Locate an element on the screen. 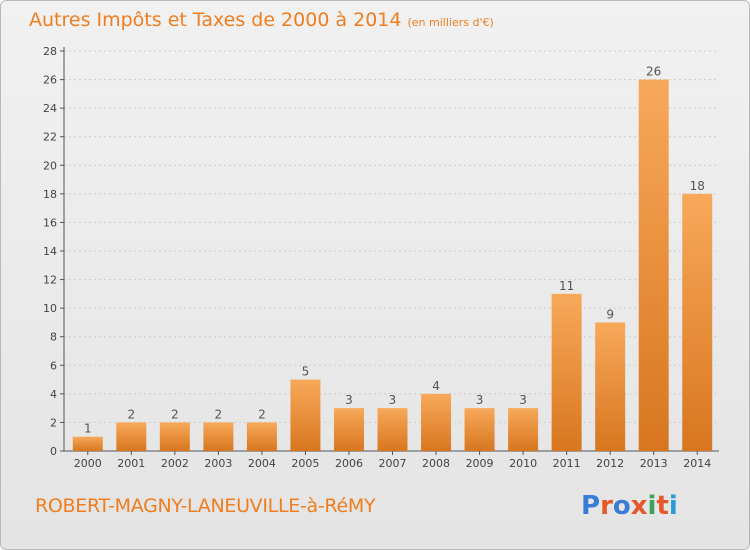 The width and height of the screenshot is (750, 550). x-tick-label: 2004 is located at coordinates (262, 463).